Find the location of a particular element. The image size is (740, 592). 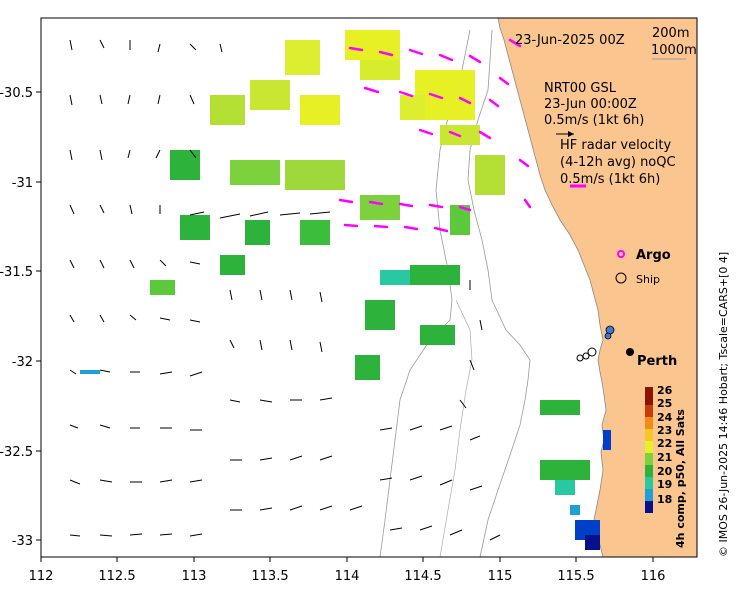

x-tick-label: 114 is located at coordinates (347, 576).